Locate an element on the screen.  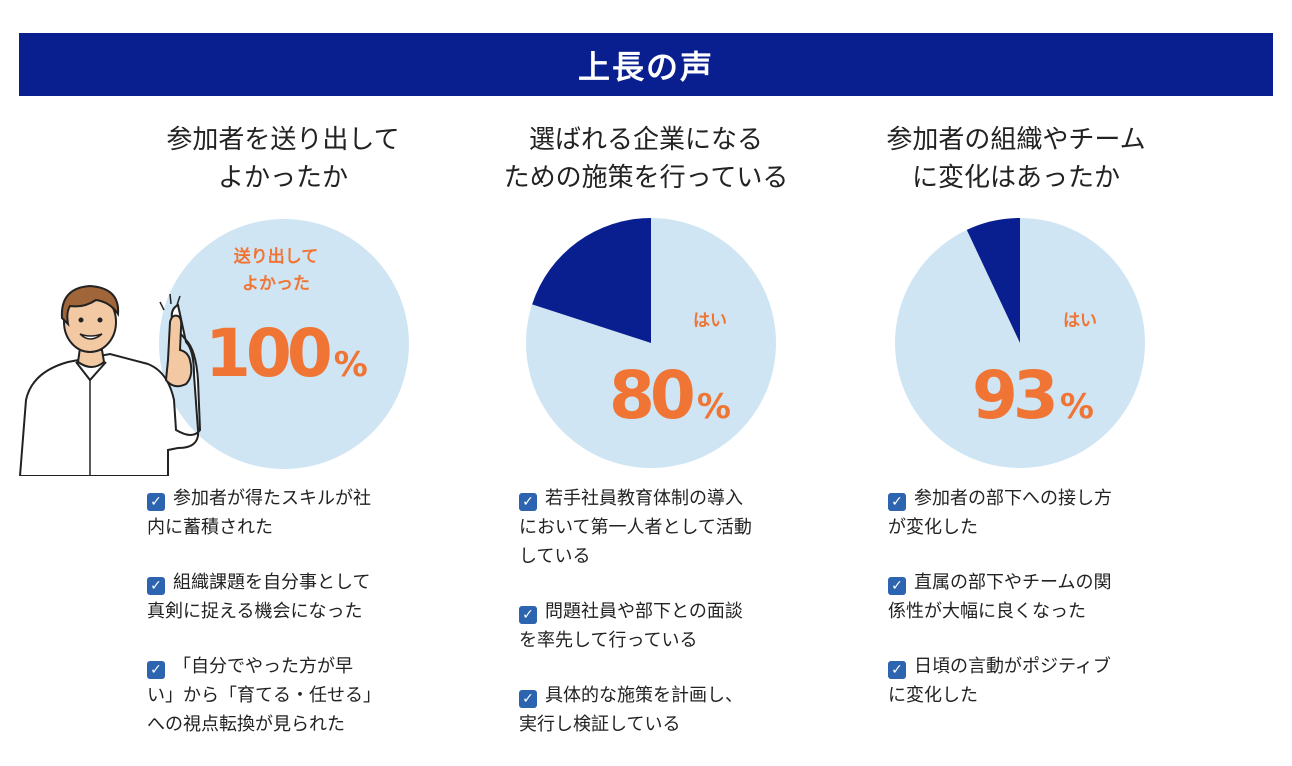
pie-2-percent: 80% is located at coordinates (670, 395).